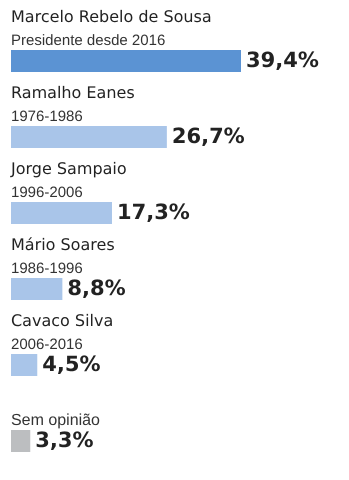 The image size is (349, 480). What do you see at coordinates (63, 256) in the screenshot?
I see `category-label: Mário Soares 1986-1996` at bounding box center [63, 256].